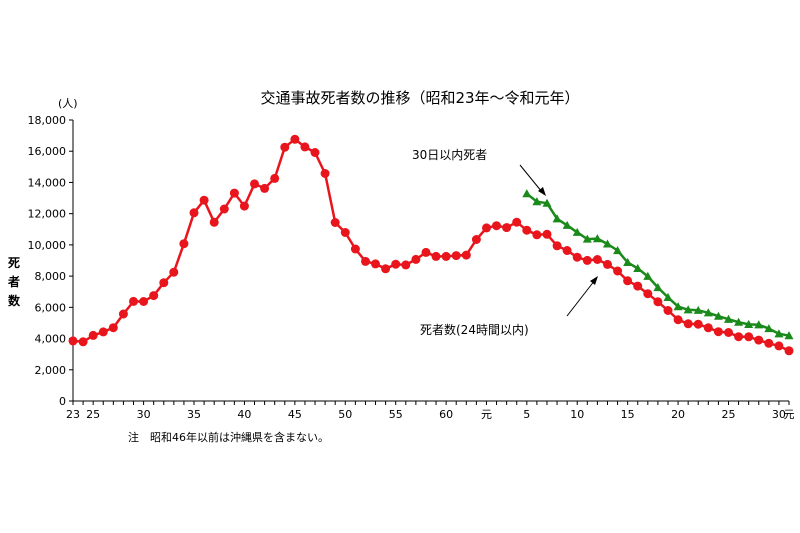 This screenshot has width=800, height=533. Describe the element at coordinates (594, 280) in the screenshot. I see `annotation-24h-arrowhead` at that location.